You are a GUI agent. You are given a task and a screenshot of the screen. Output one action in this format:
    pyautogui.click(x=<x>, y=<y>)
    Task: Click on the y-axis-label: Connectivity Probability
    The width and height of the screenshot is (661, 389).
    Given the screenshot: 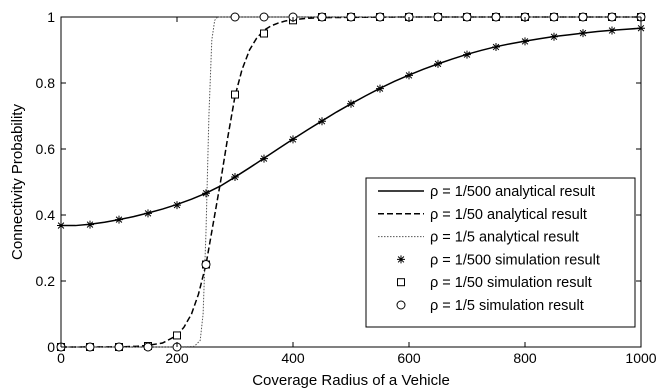 What is the action you would take?
    pyautogui.click(x=17, y=182)
    